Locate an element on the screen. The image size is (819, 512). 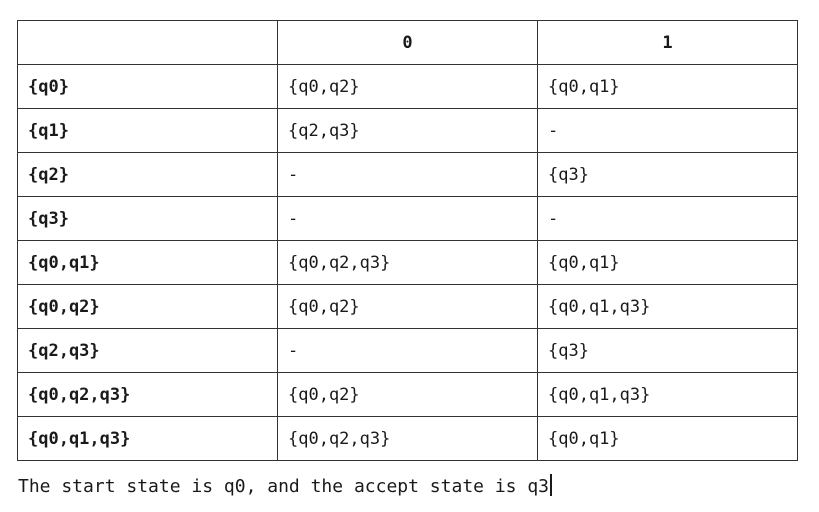
table-row: {q2} - {q3} is located at coordinates (407, 174).